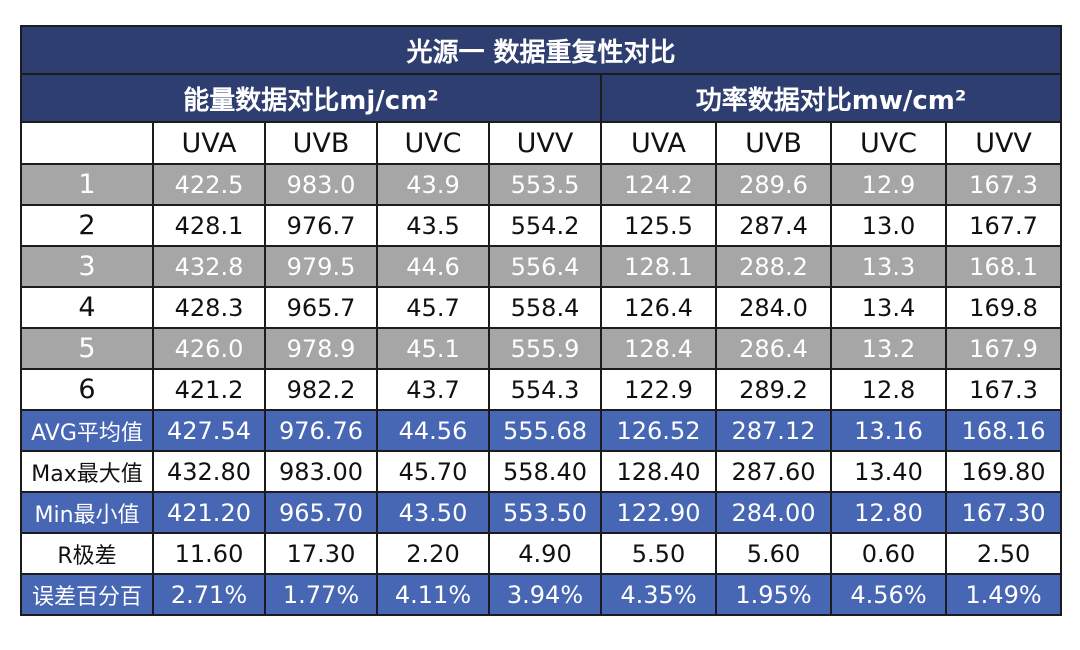 The width and height of the screenshot is (1080, 650). Describe the element at coordinates (888, 553) in the screenshot. I see `stat-cell: 0.60` at that location.